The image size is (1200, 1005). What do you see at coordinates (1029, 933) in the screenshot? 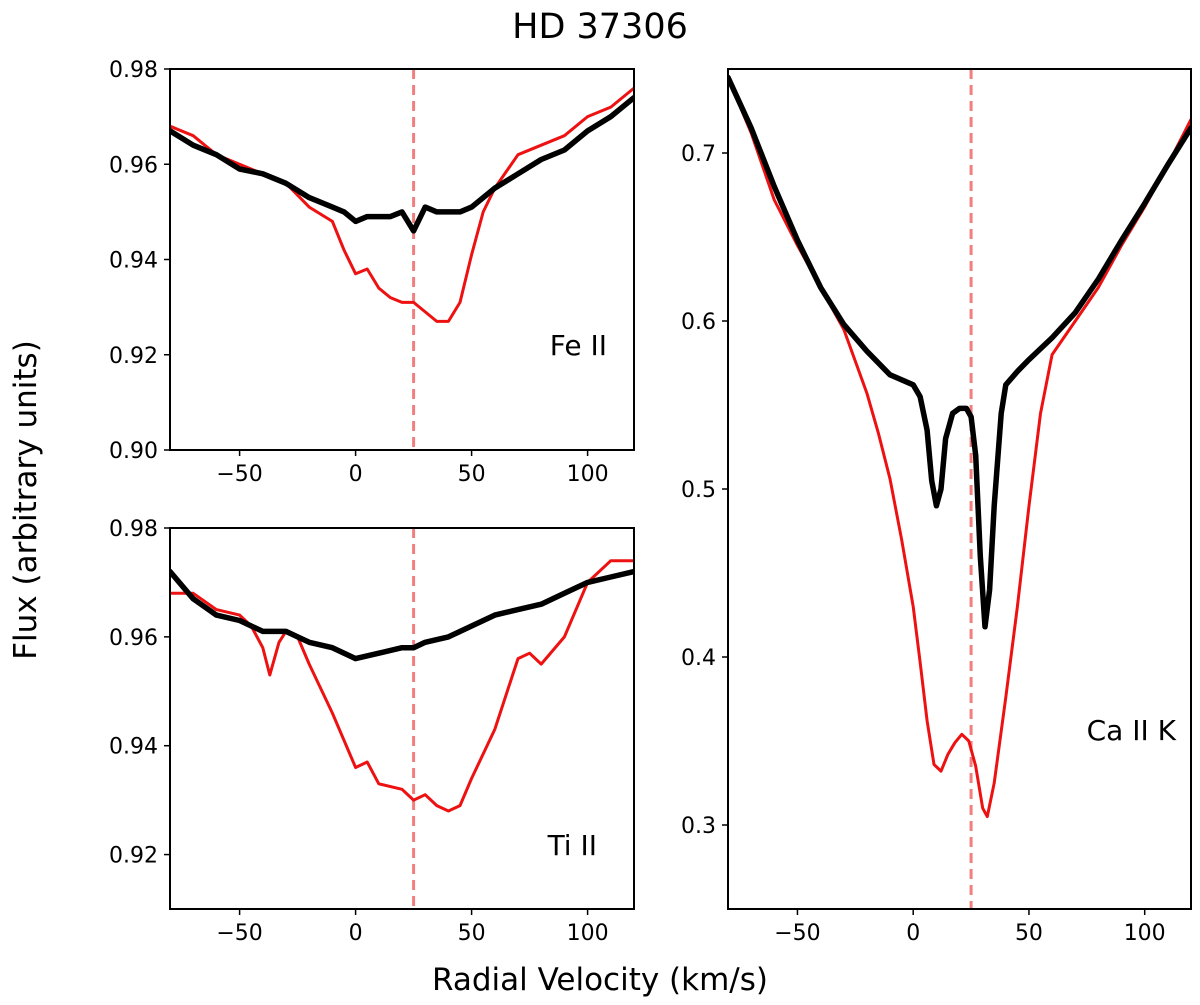
I see `ca-ii-k-x-tick-label: 50` at bounding box center [1029, 933].